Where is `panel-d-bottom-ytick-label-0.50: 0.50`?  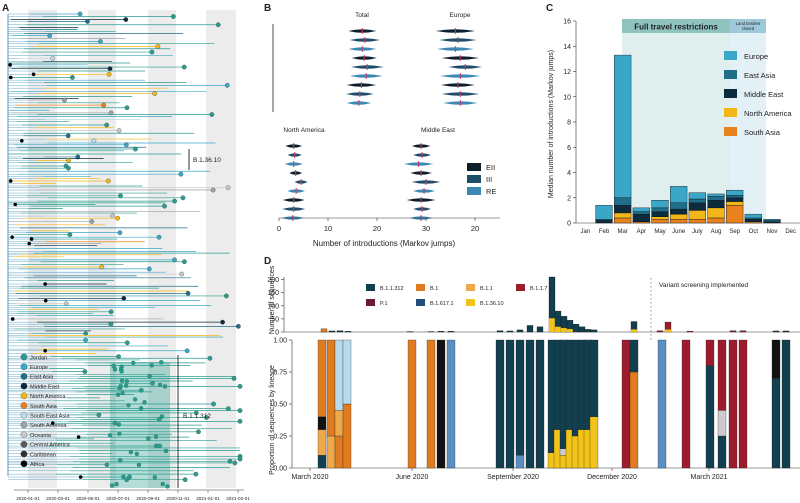 panel-d-bottom-ytick-label-0.50: 0.50 is located at coordinates (280, 405).